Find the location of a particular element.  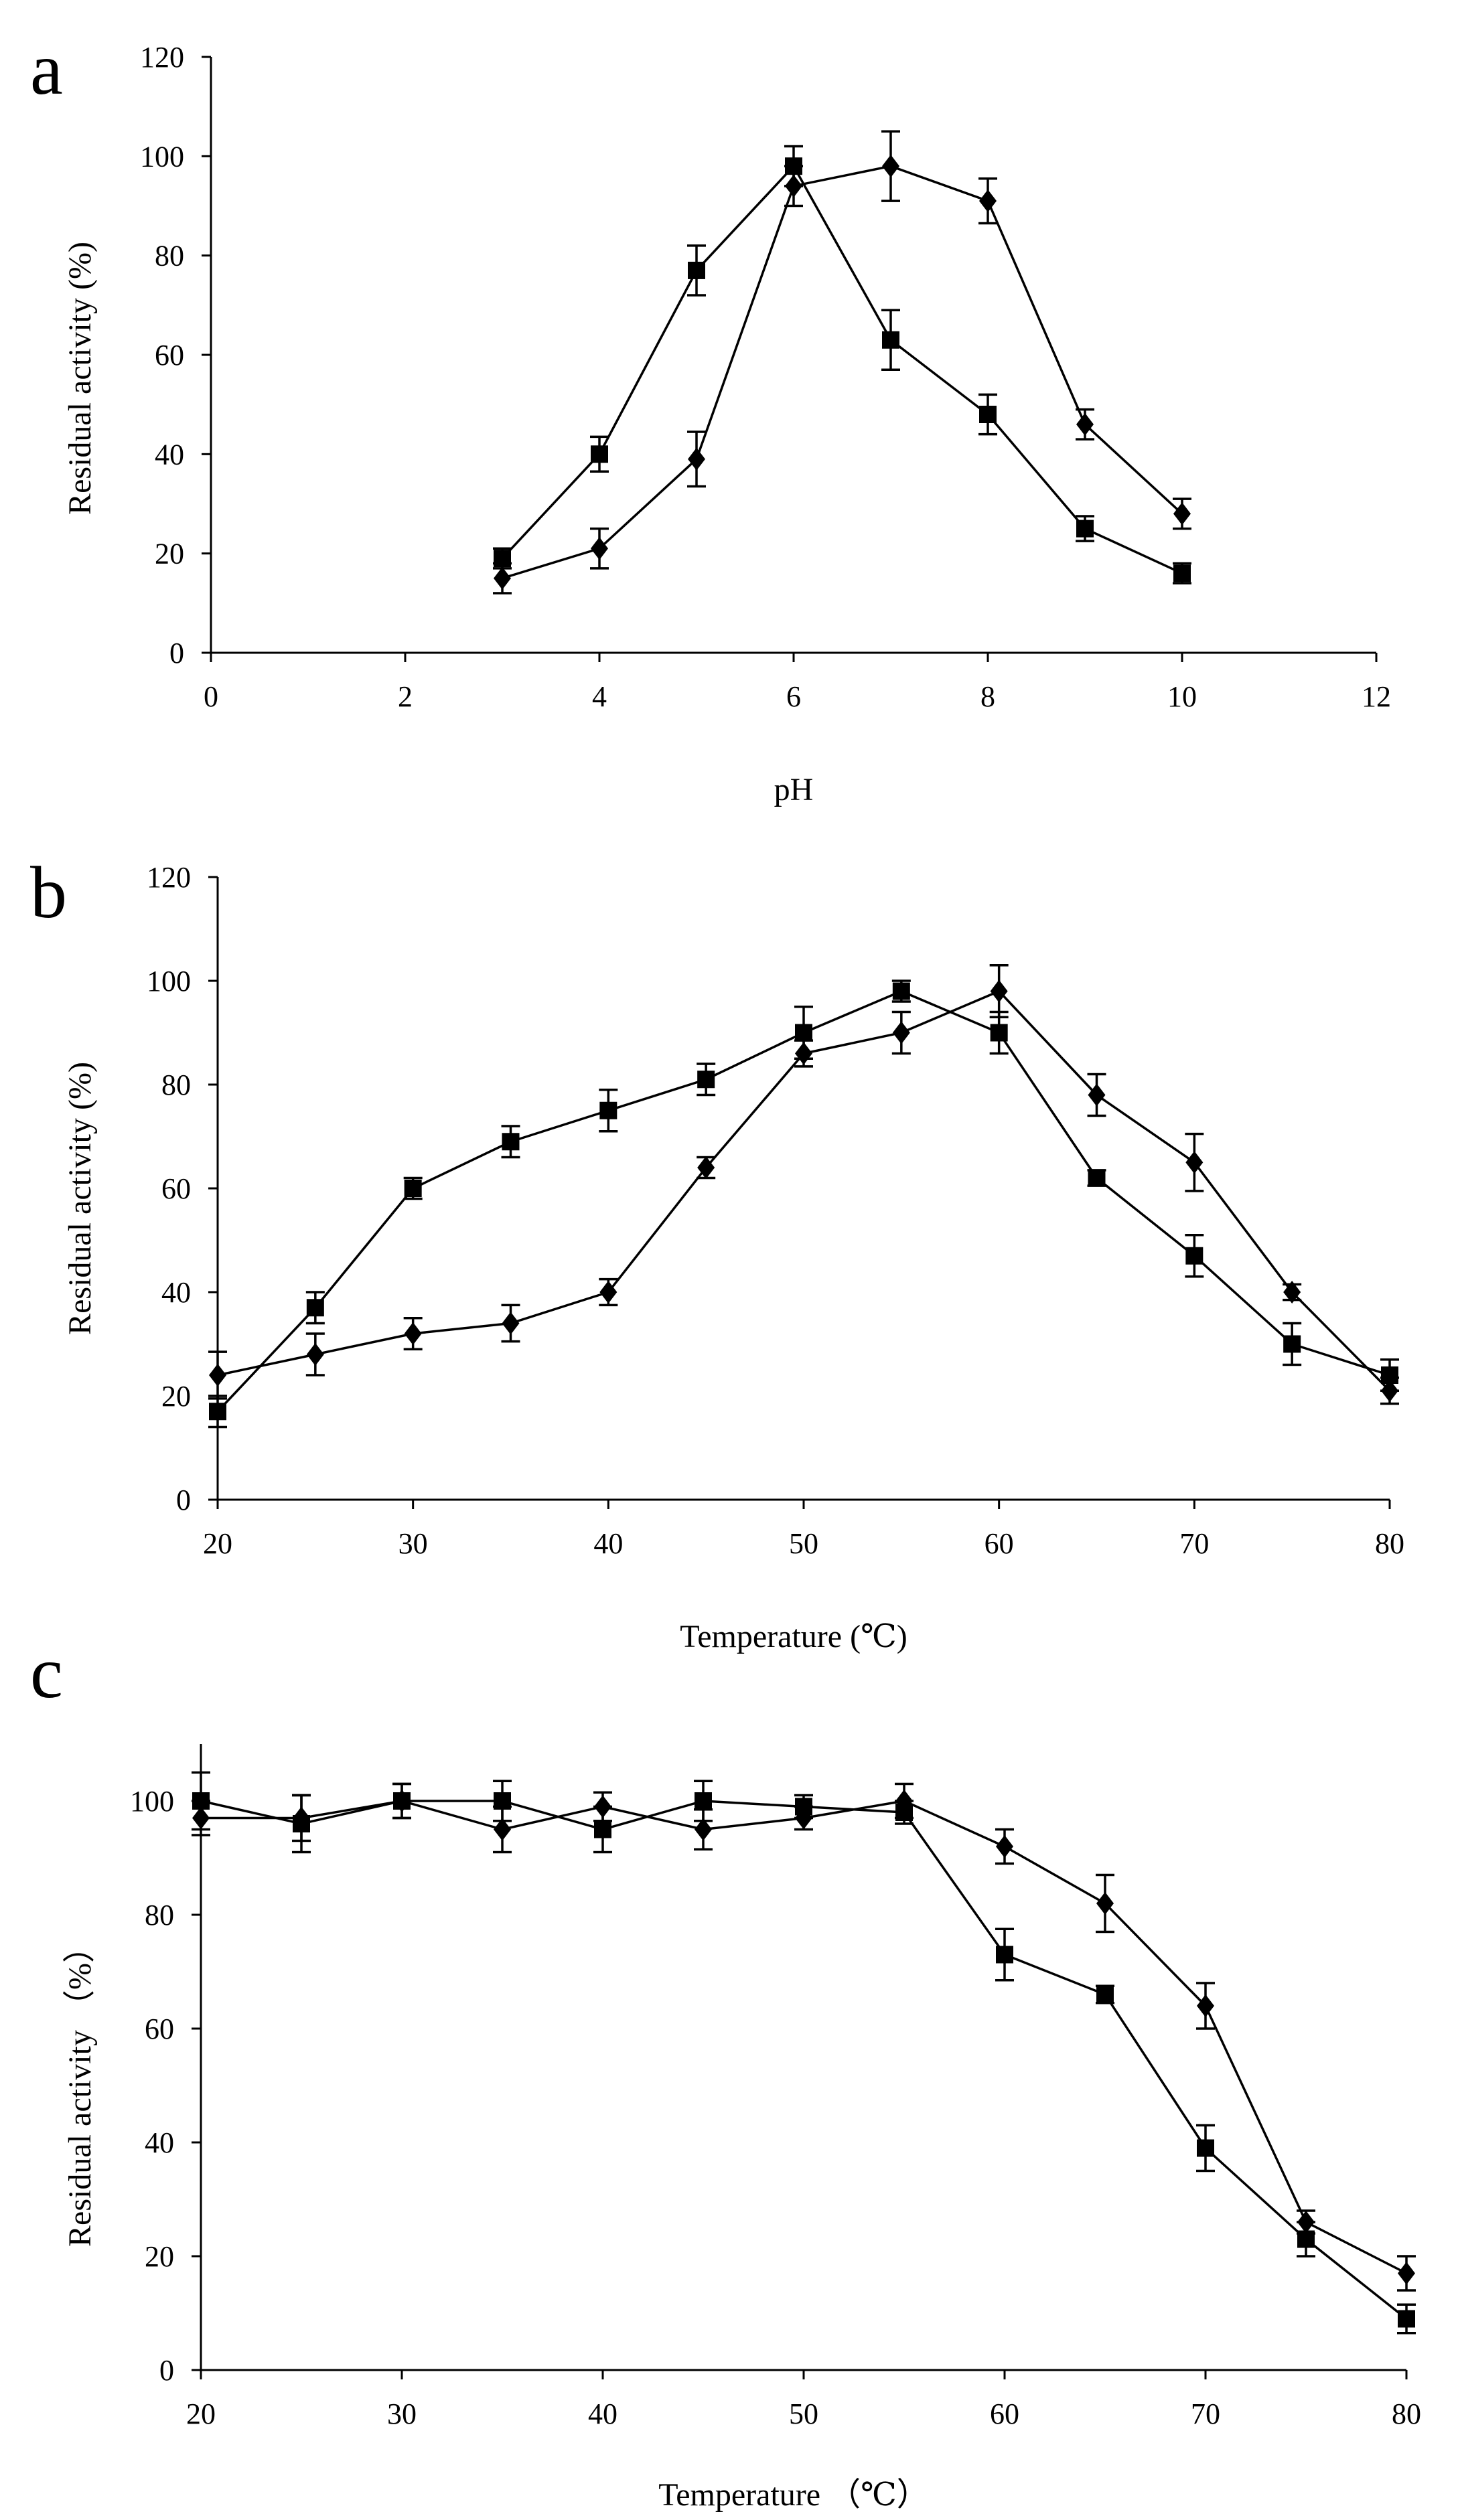

series-line-square is located at coordinates (842, 369).